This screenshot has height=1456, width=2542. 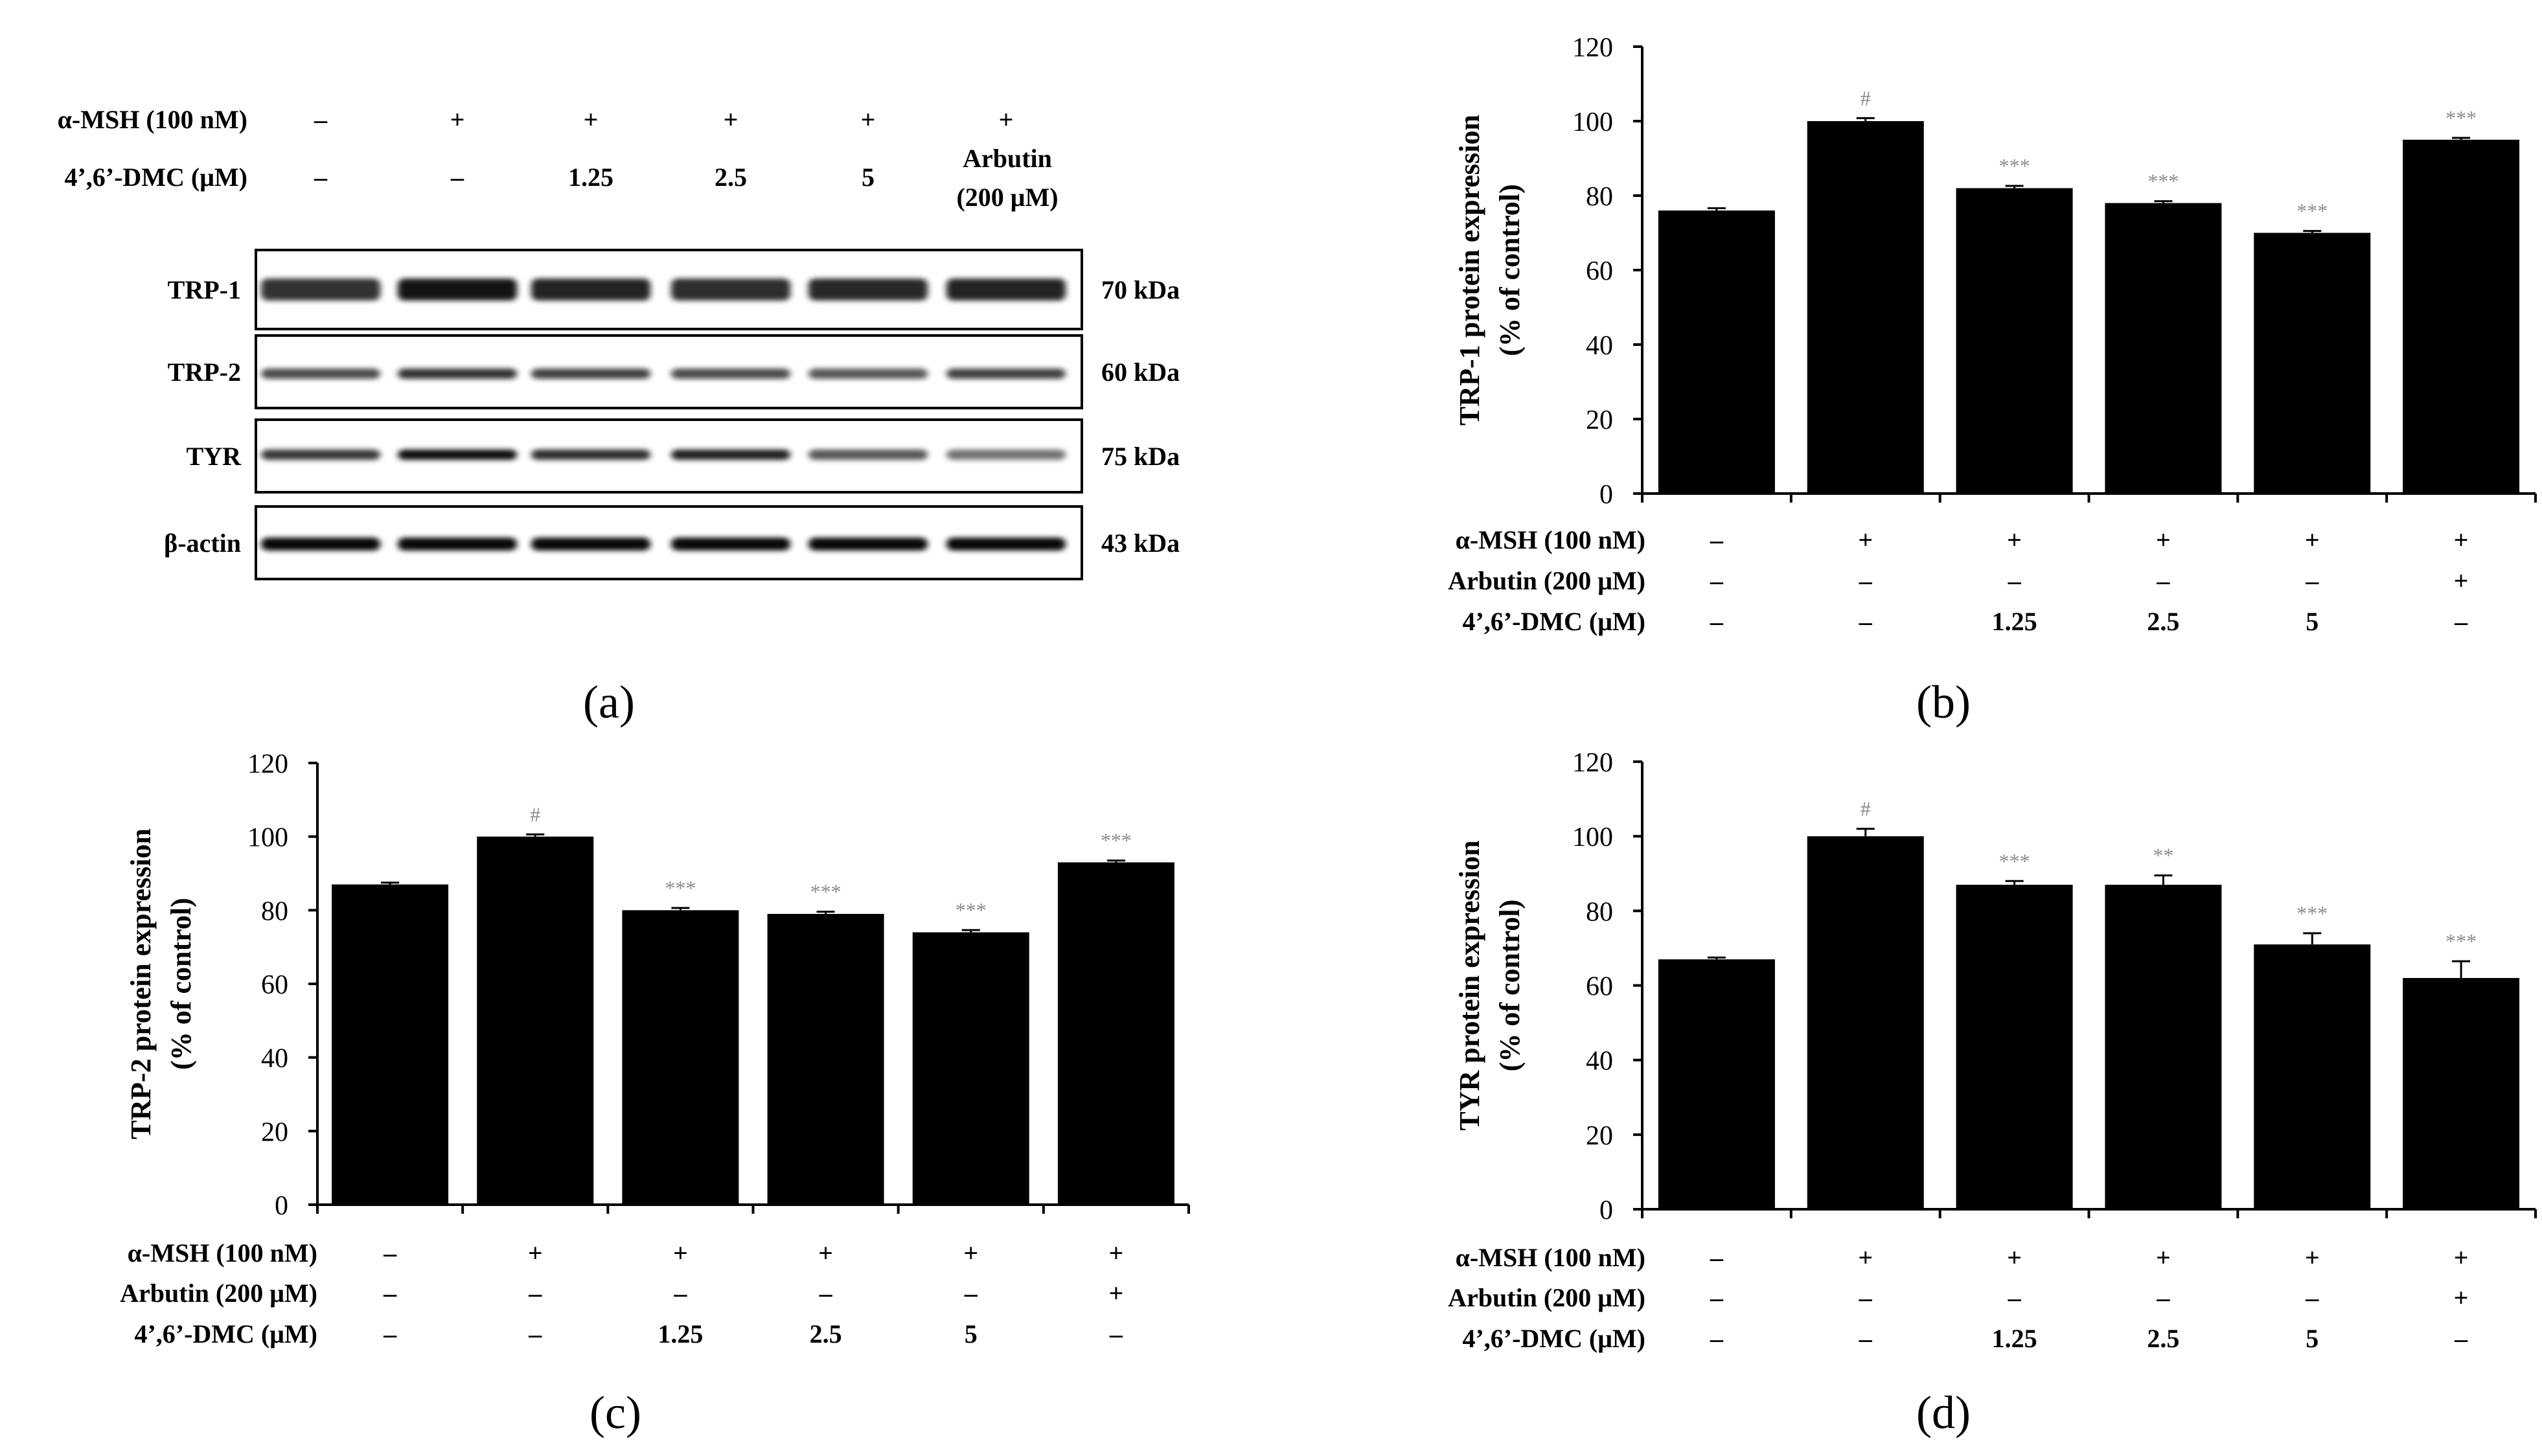 I want to click on condition-value: 1.25, so click(x=681, y=1334).